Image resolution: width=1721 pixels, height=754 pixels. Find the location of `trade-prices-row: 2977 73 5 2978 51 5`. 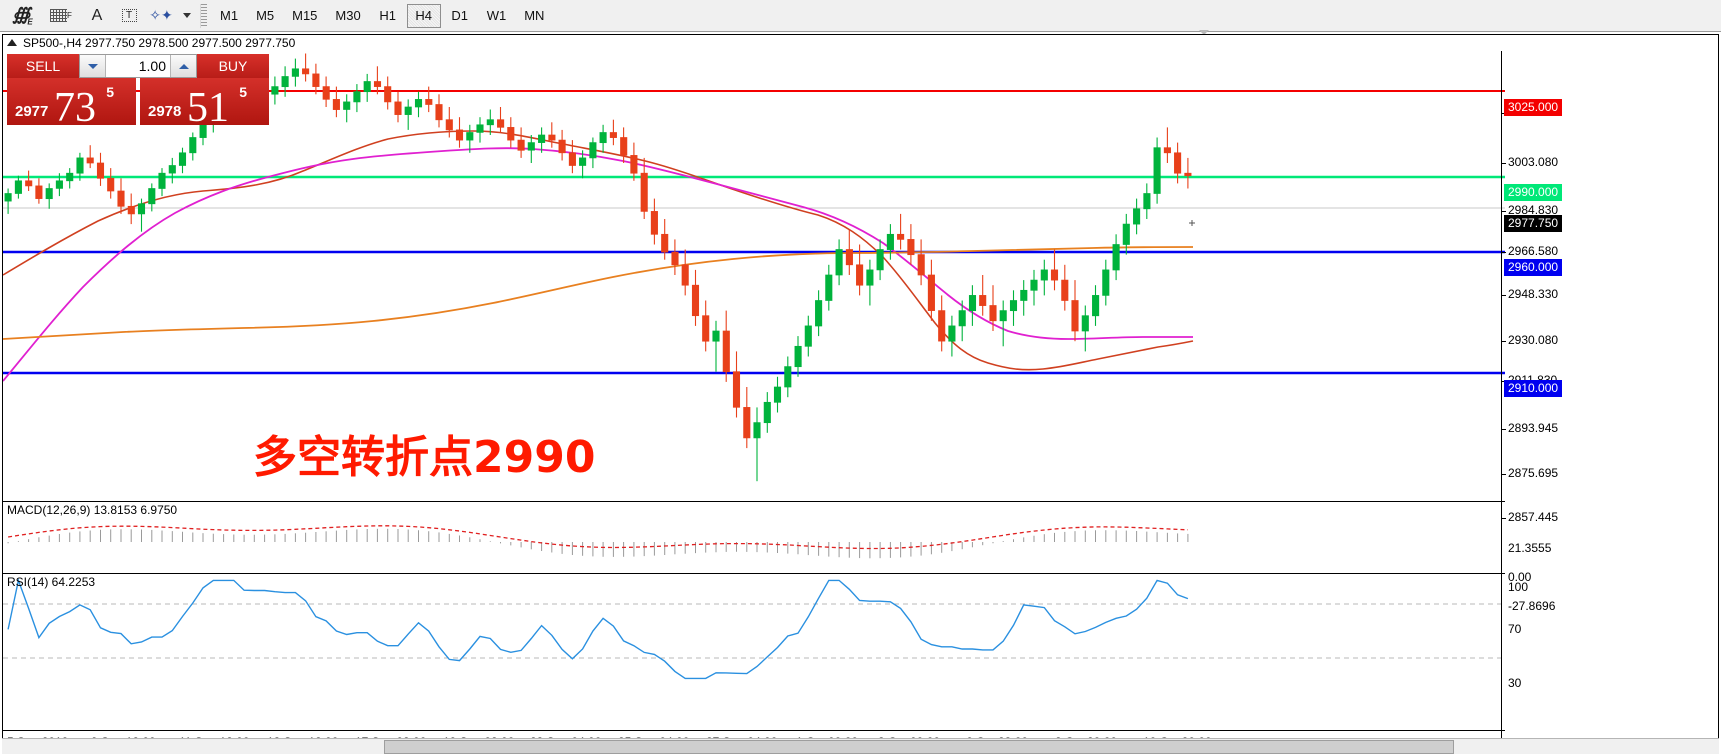

trade-prices-row: 2977 73 5 2978 51 5 is located at coordinates (138, 103).